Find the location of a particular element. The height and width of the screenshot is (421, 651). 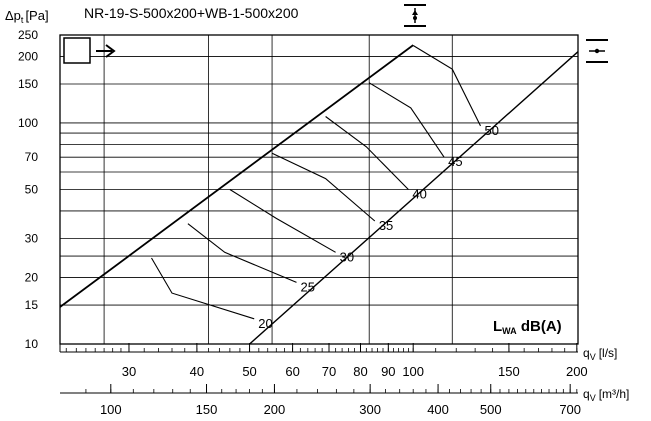

x2-tick-label: 700 is located at coordinates (570, 409).